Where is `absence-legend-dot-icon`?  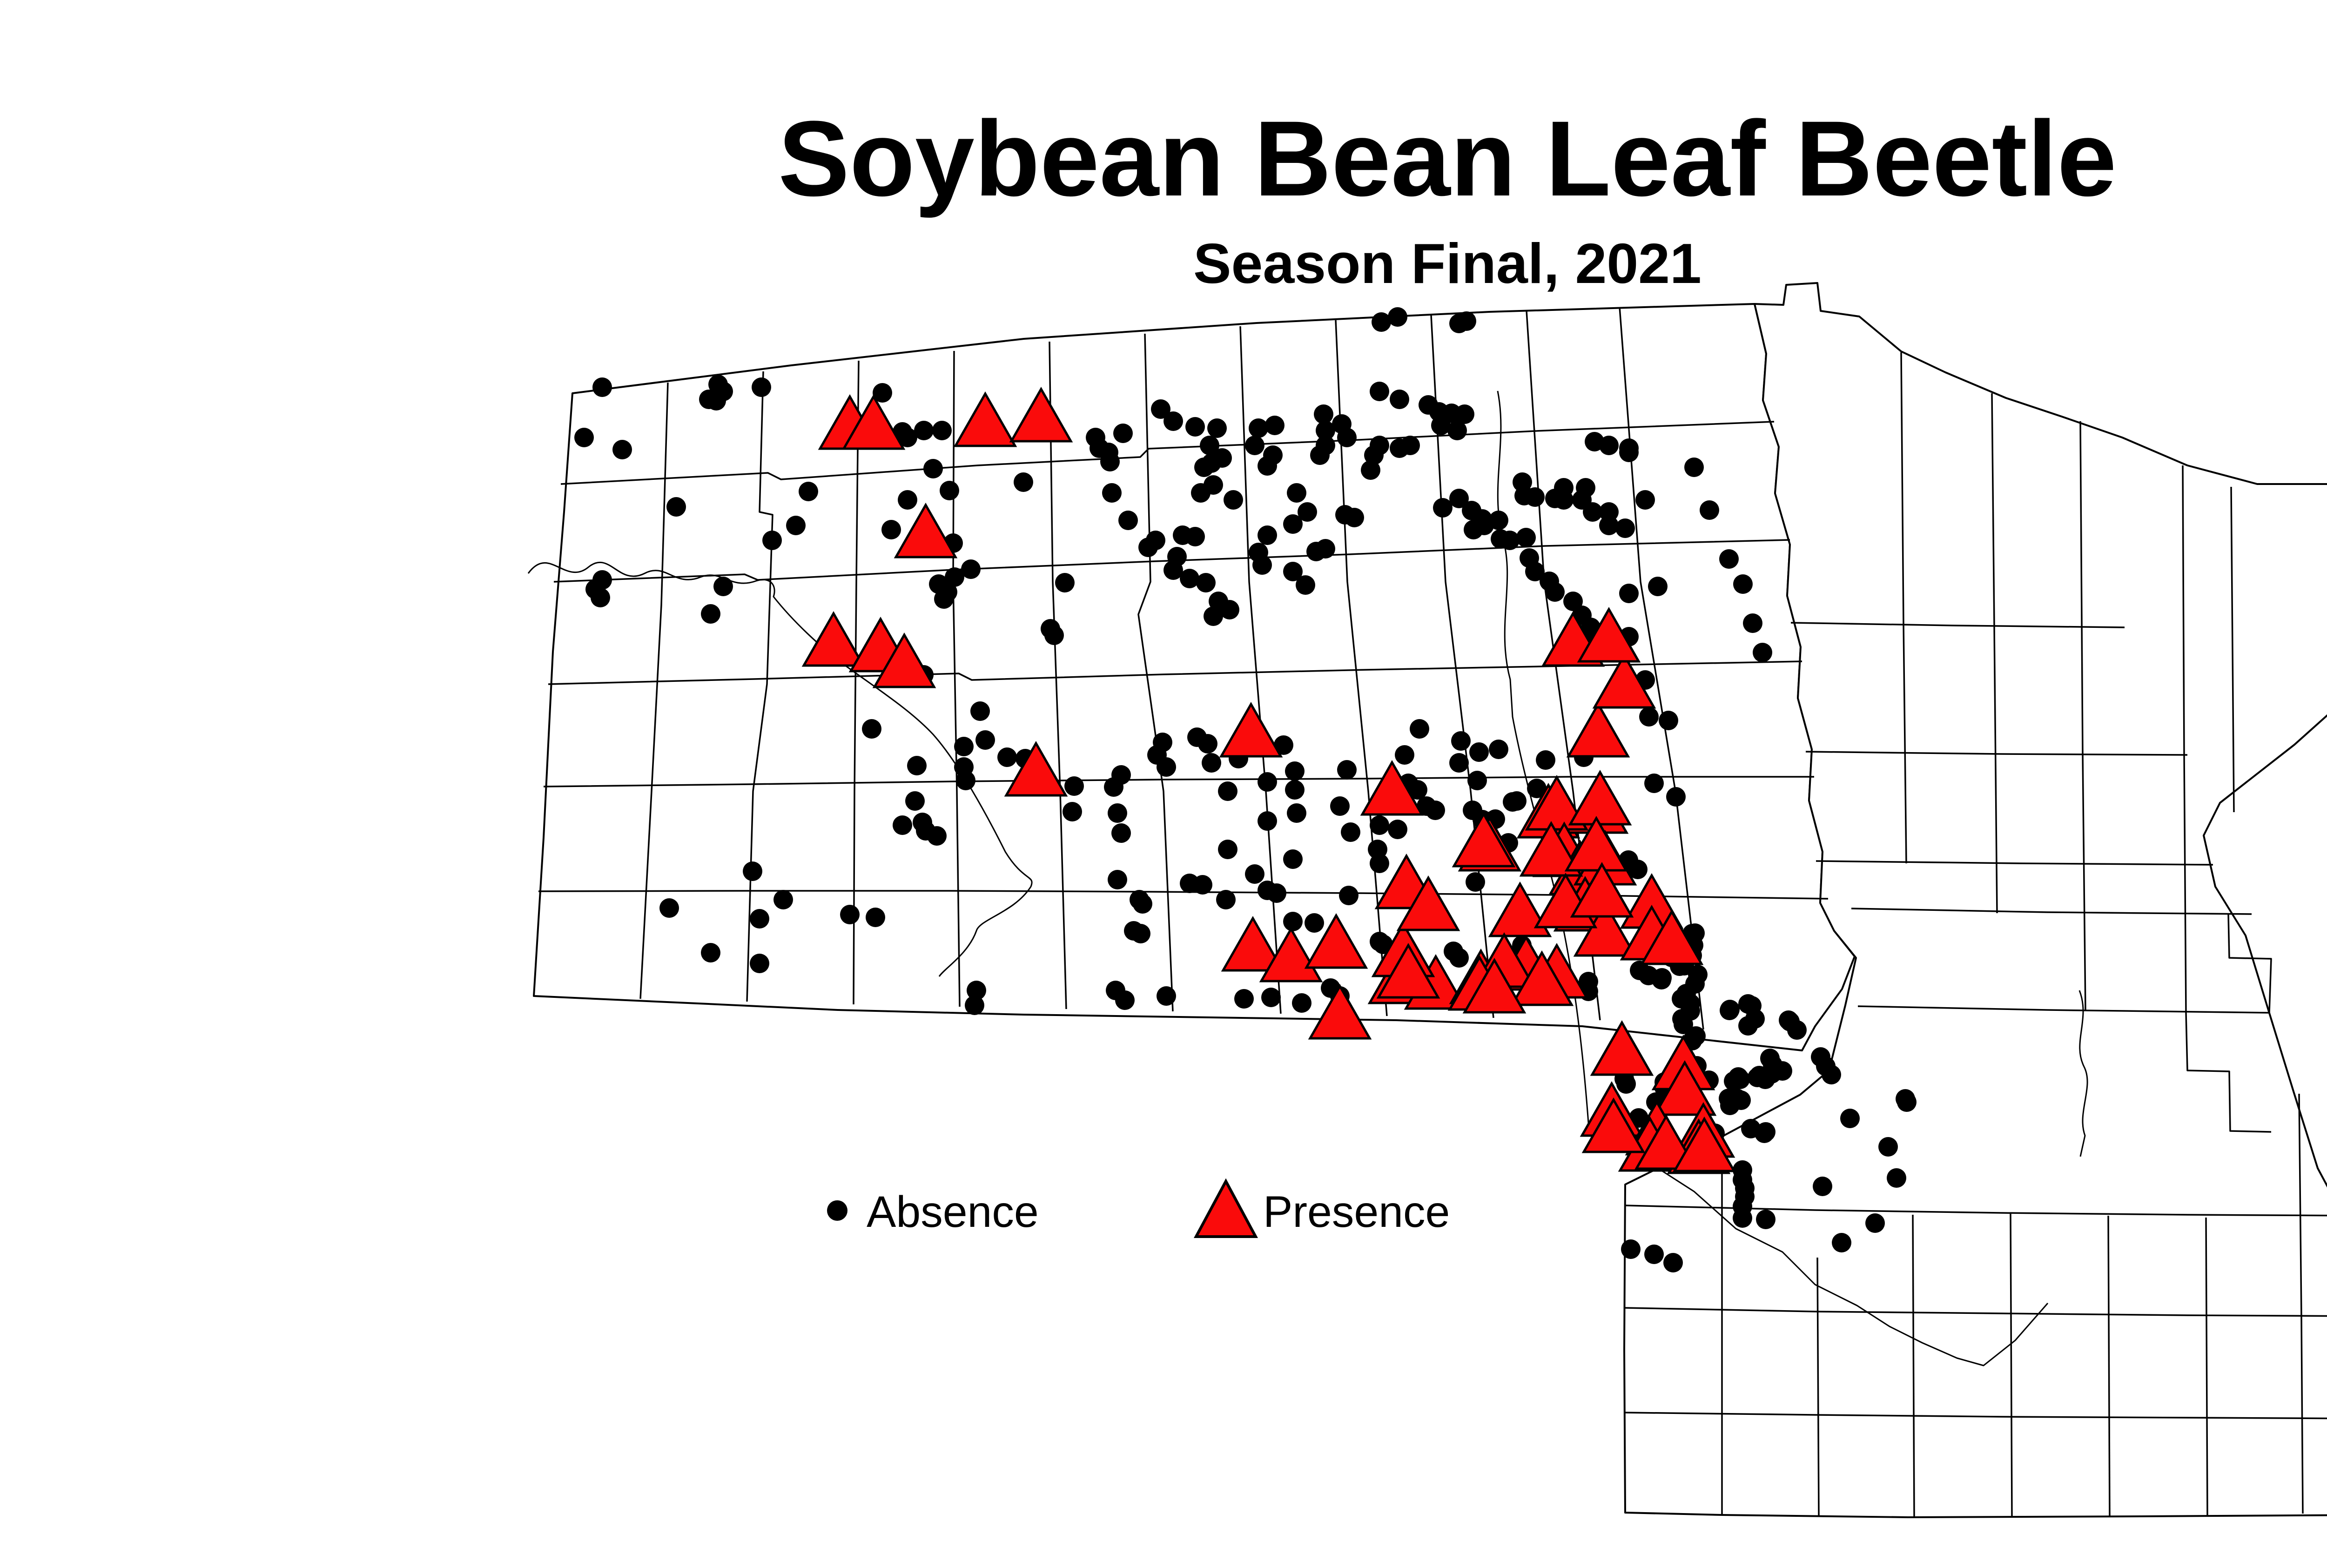
absence-legend-dot-icon is located at coordinates (837, 1210).